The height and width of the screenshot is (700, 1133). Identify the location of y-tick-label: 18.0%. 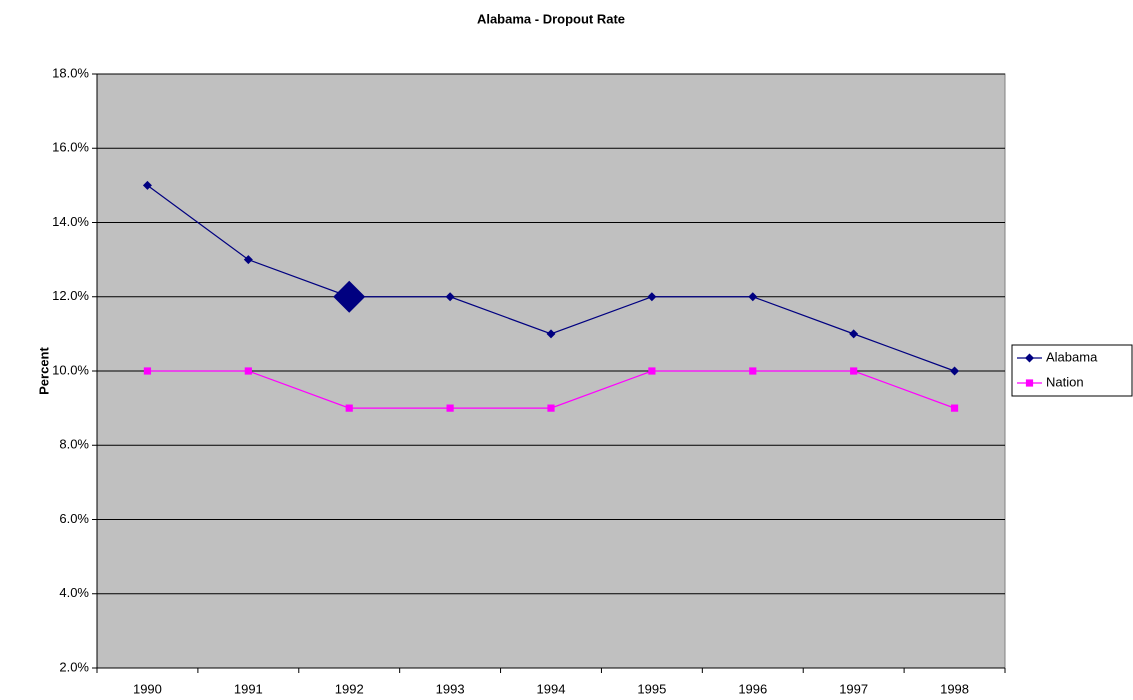
(70, 72).